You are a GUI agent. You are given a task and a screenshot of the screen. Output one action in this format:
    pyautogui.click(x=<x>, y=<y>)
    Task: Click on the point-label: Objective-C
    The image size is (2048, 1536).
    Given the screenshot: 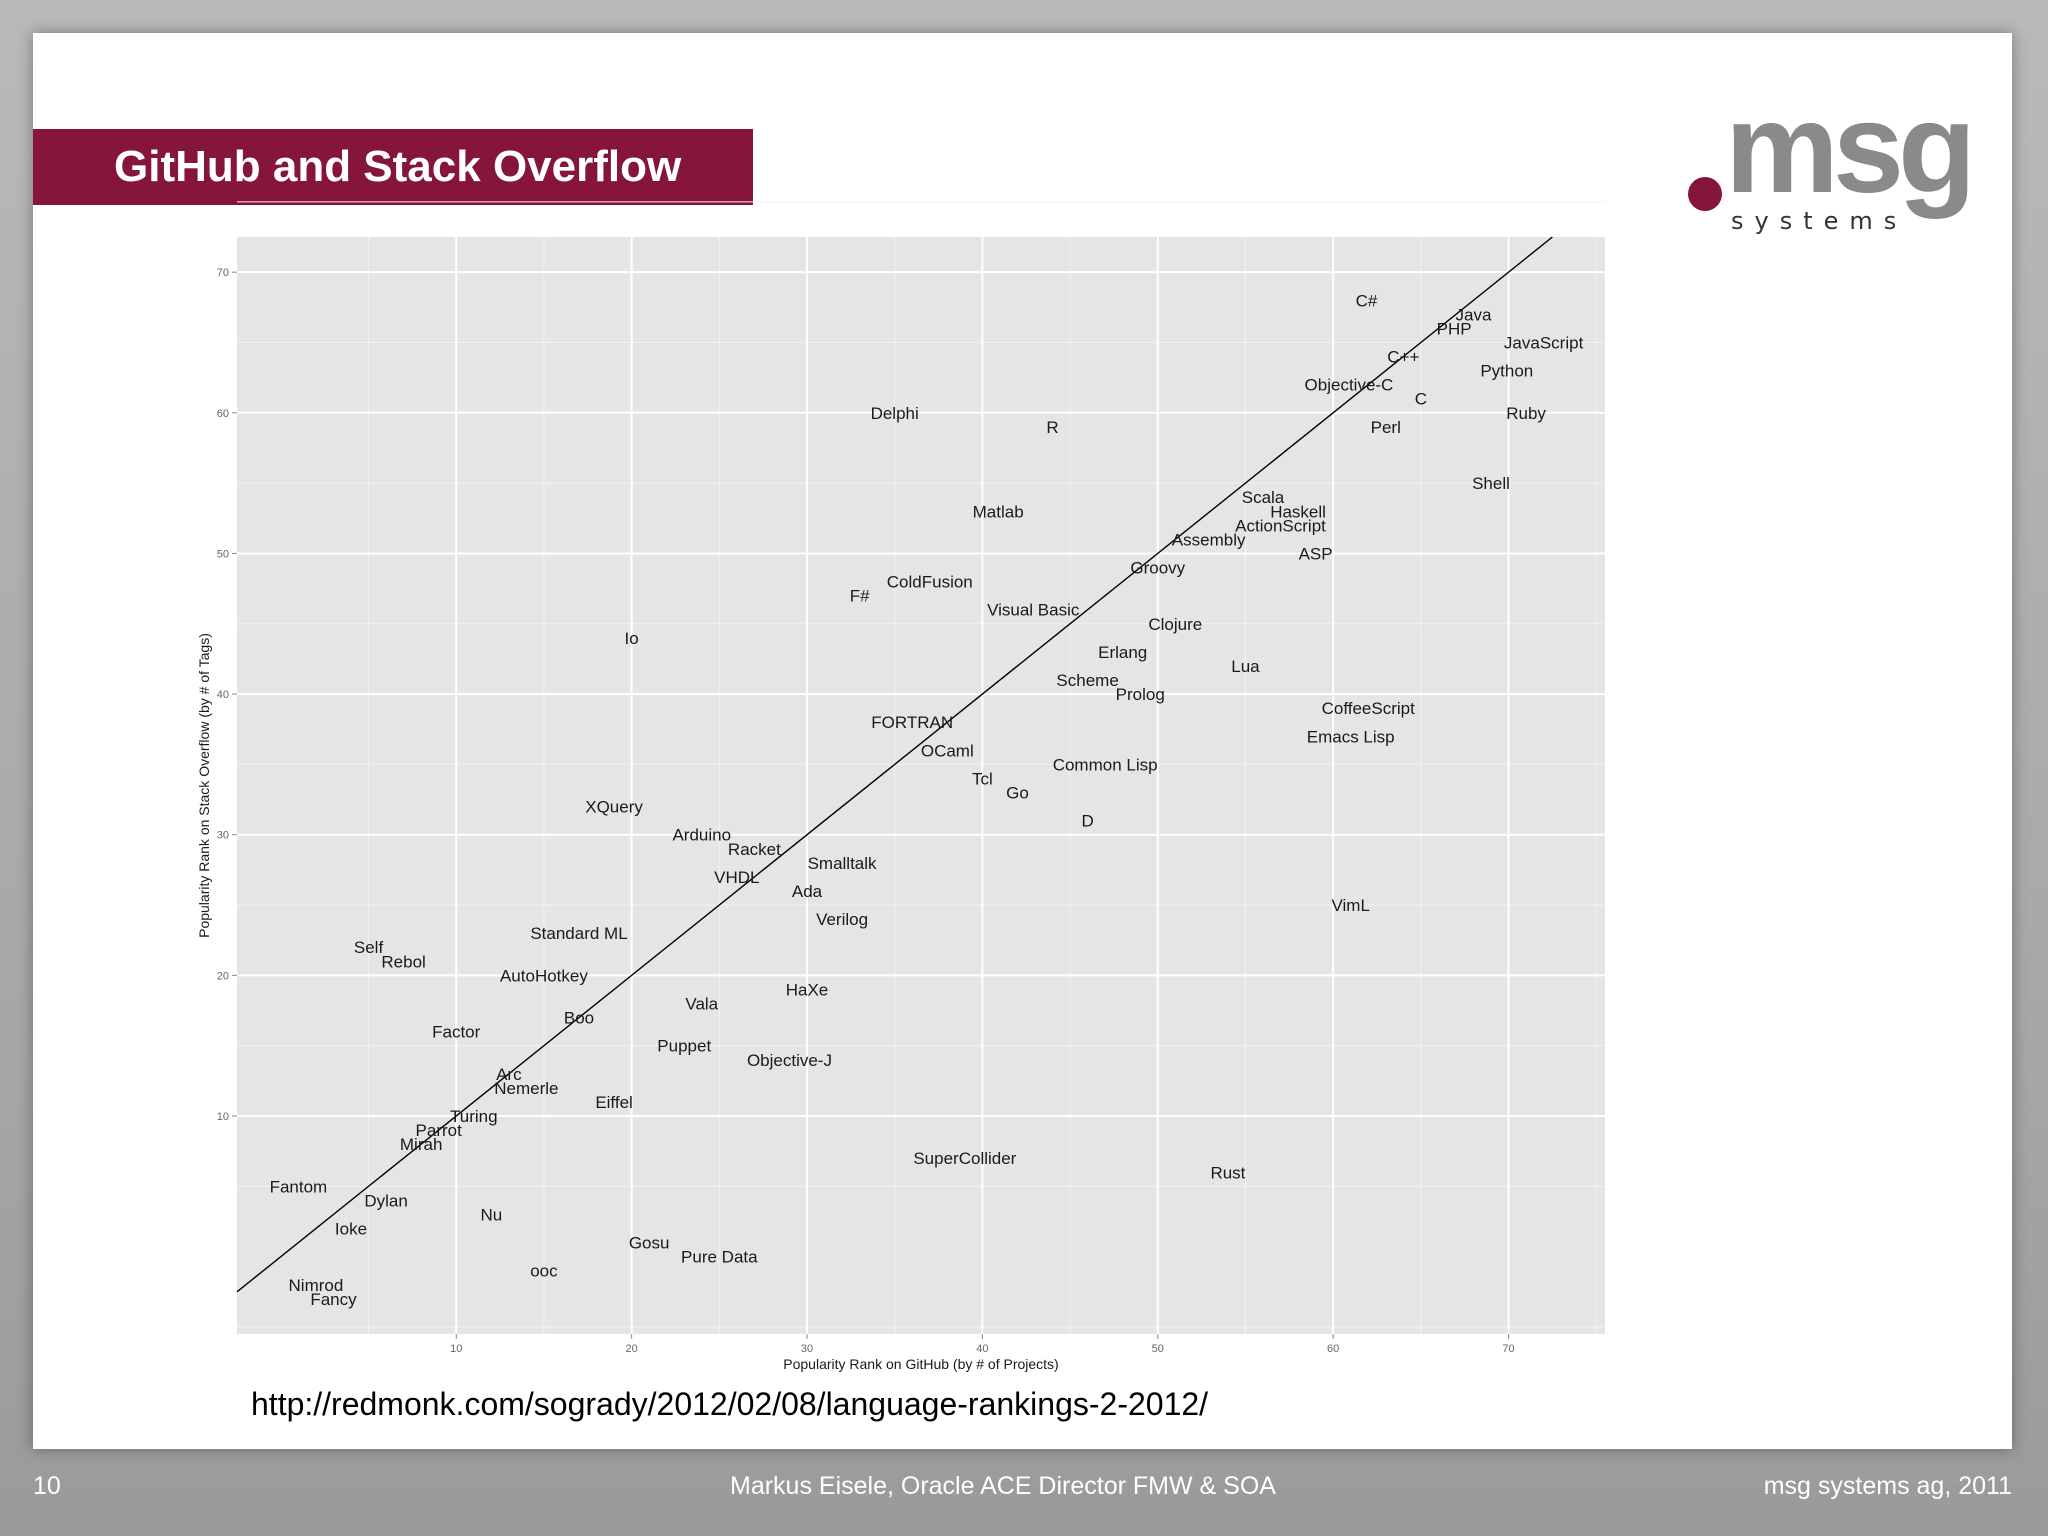 What is the action you would take?
    pyautogui.click(x=1349, y=385)
    